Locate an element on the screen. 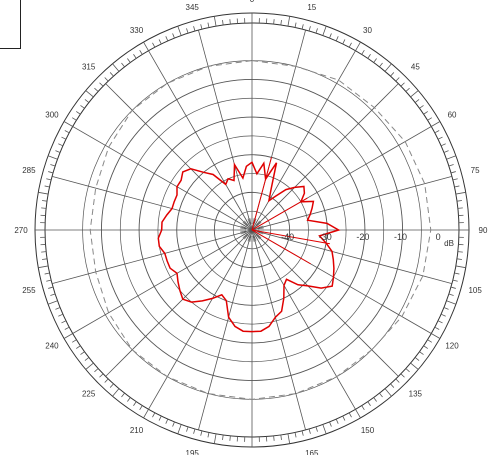 The image size is (498, 455). angle-tick-label: 315 is located at coordinates (89, 67).